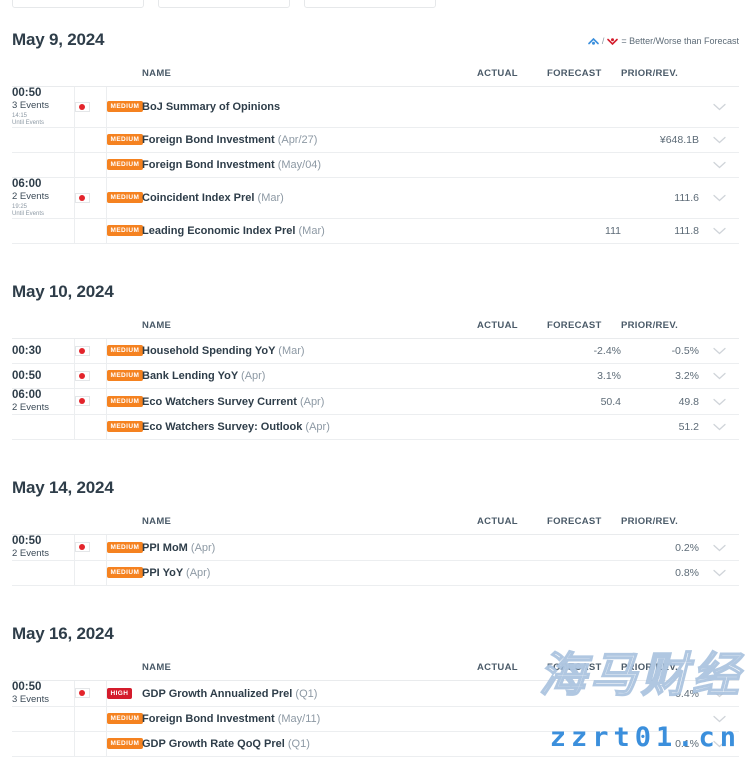 This screenshot has width=751, height=761. What do you see at coordinates (43, 547) in the screenshot?
I see `event-time-cell: 00:50 2 Events` at bounding box center [43, 547].